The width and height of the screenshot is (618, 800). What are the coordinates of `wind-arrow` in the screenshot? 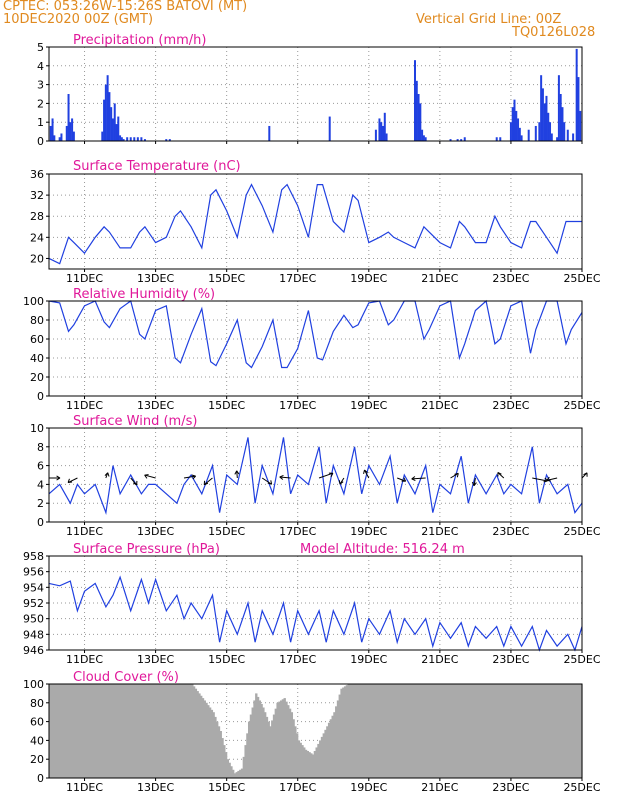 It's located at (72, 480).